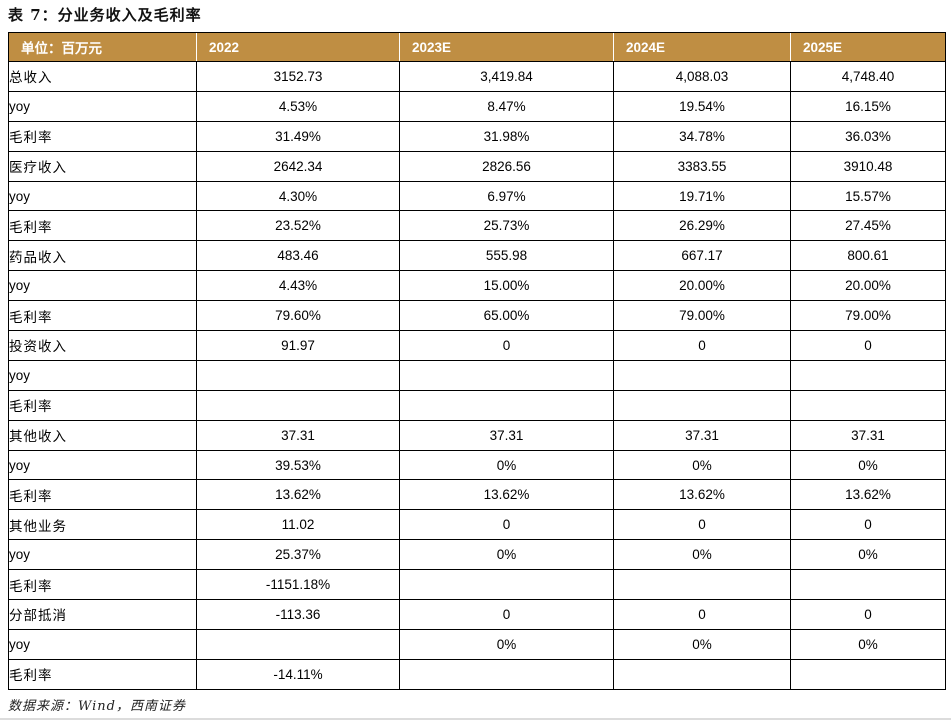 The image size is (951, 723). I want to click on value-cell: 4,088.03, so click(702, 76).